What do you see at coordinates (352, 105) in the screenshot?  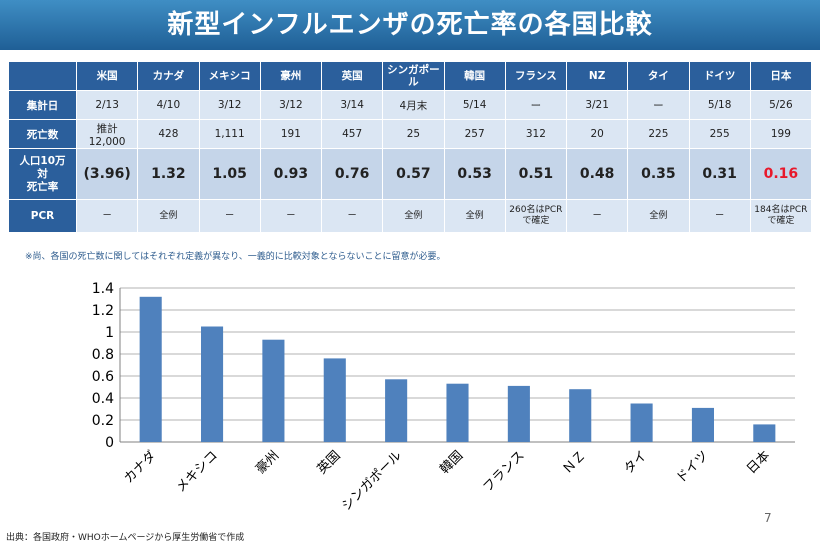 I see `table-cell: 3/14` at bounding box center [352, 105].